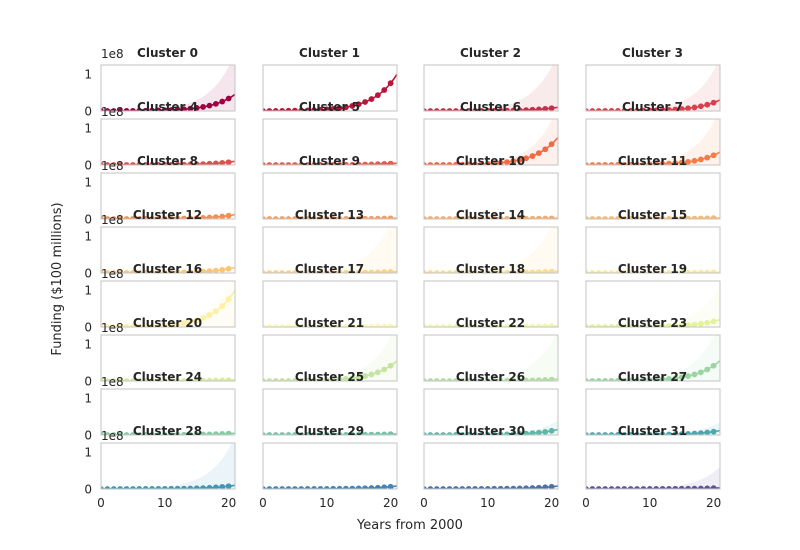 This screenshot has height=550, width=800. Describe the element at coordinates (88, 129) in the screenshot. I see `y-tick-label: 1` at that location.